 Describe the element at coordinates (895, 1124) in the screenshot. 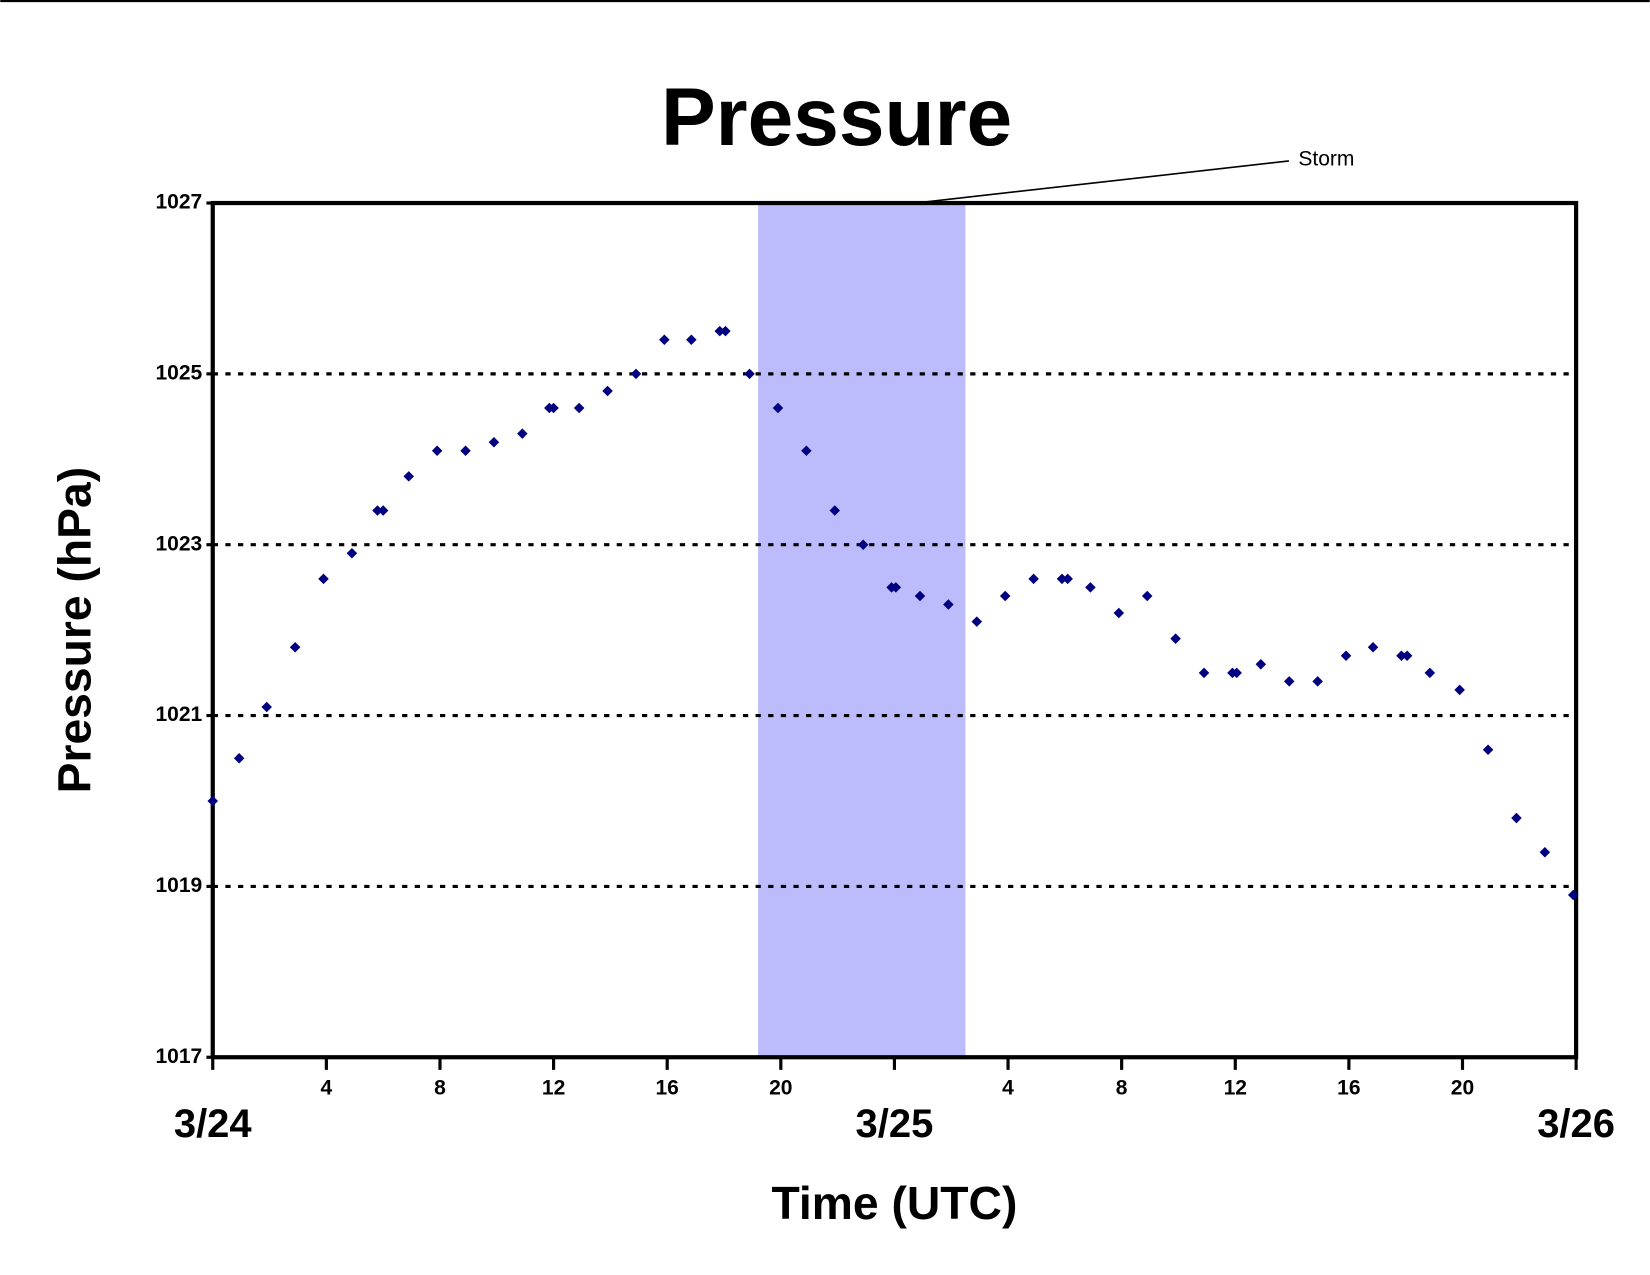

I see `date-label: 3/25` at that location.